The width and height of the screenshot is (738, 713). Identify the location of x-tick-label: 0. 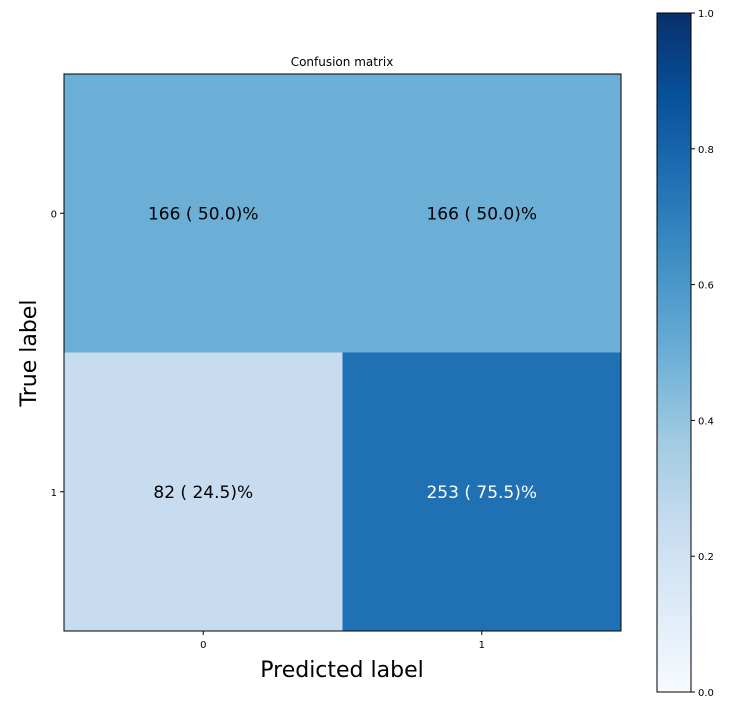
(203, 645).